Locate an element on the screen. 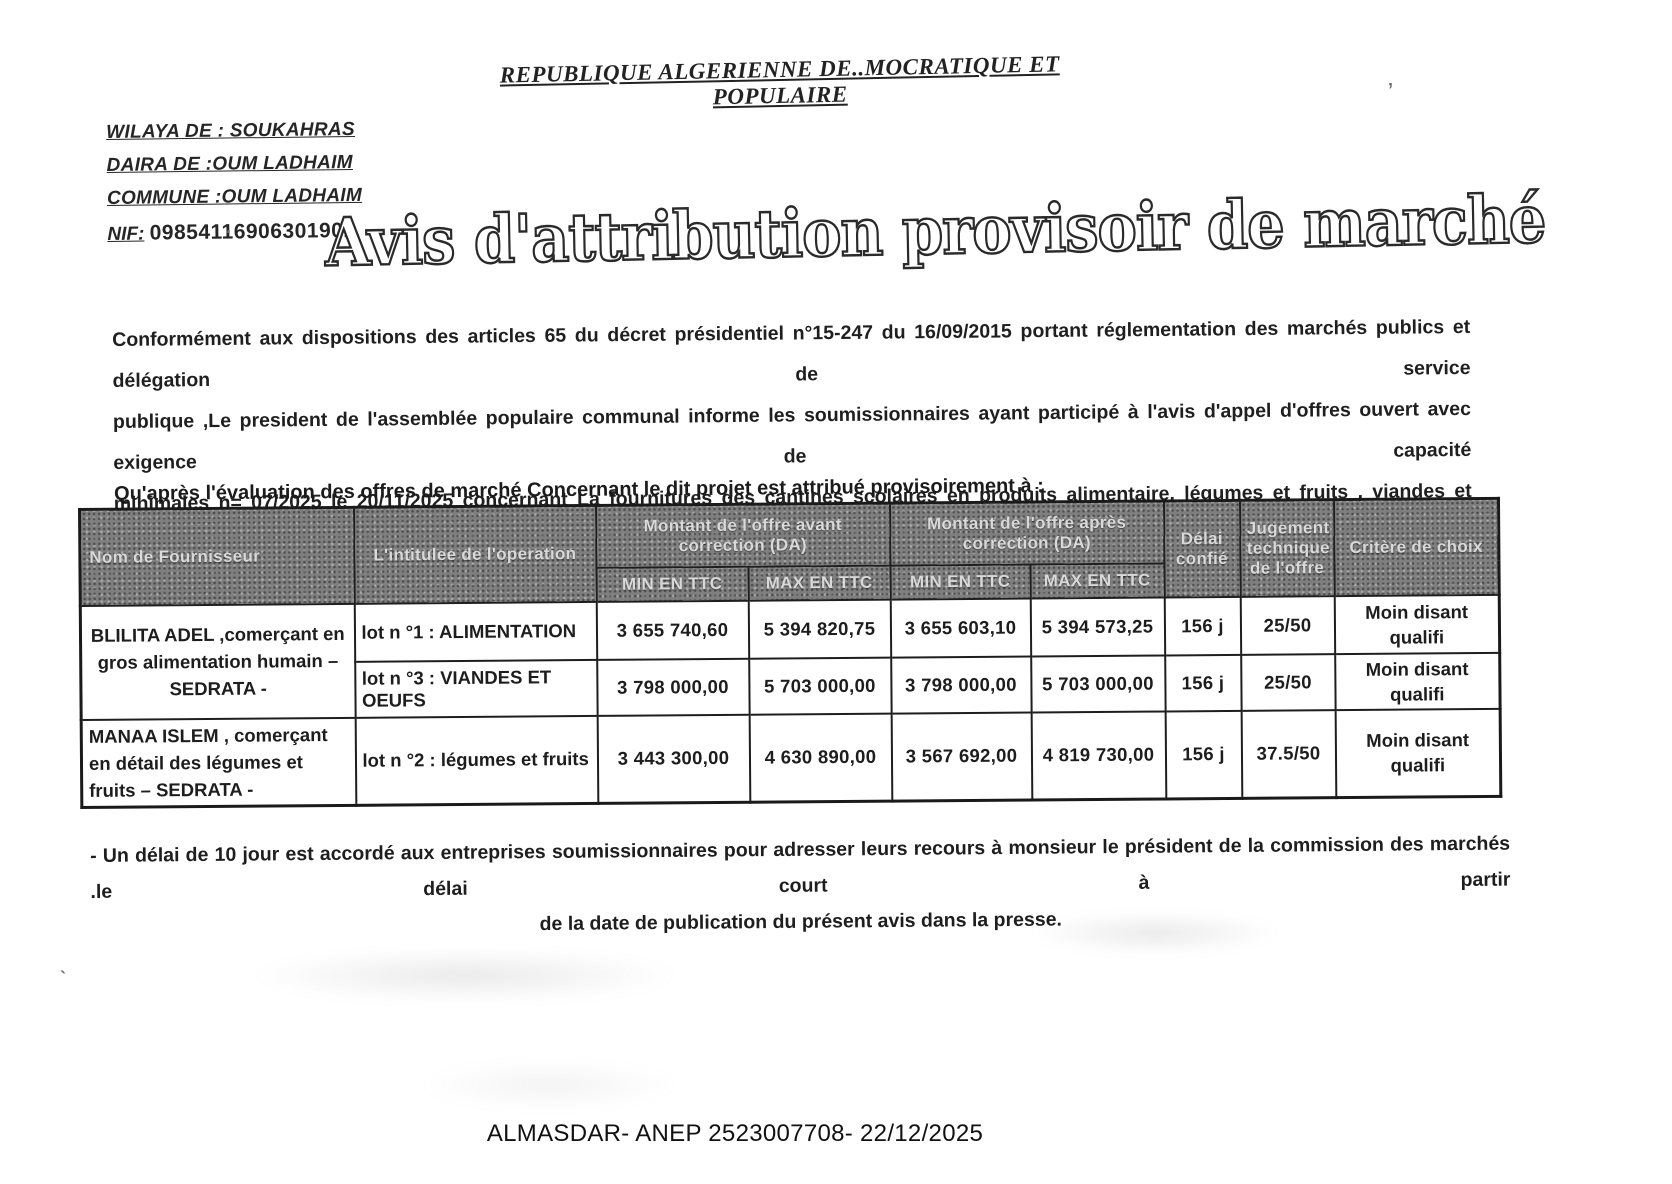 Image resolution: width=1672 pixels, height=1184 pixels. min-after-value: 3 798 000,00 is located at coordinates (961, 685).